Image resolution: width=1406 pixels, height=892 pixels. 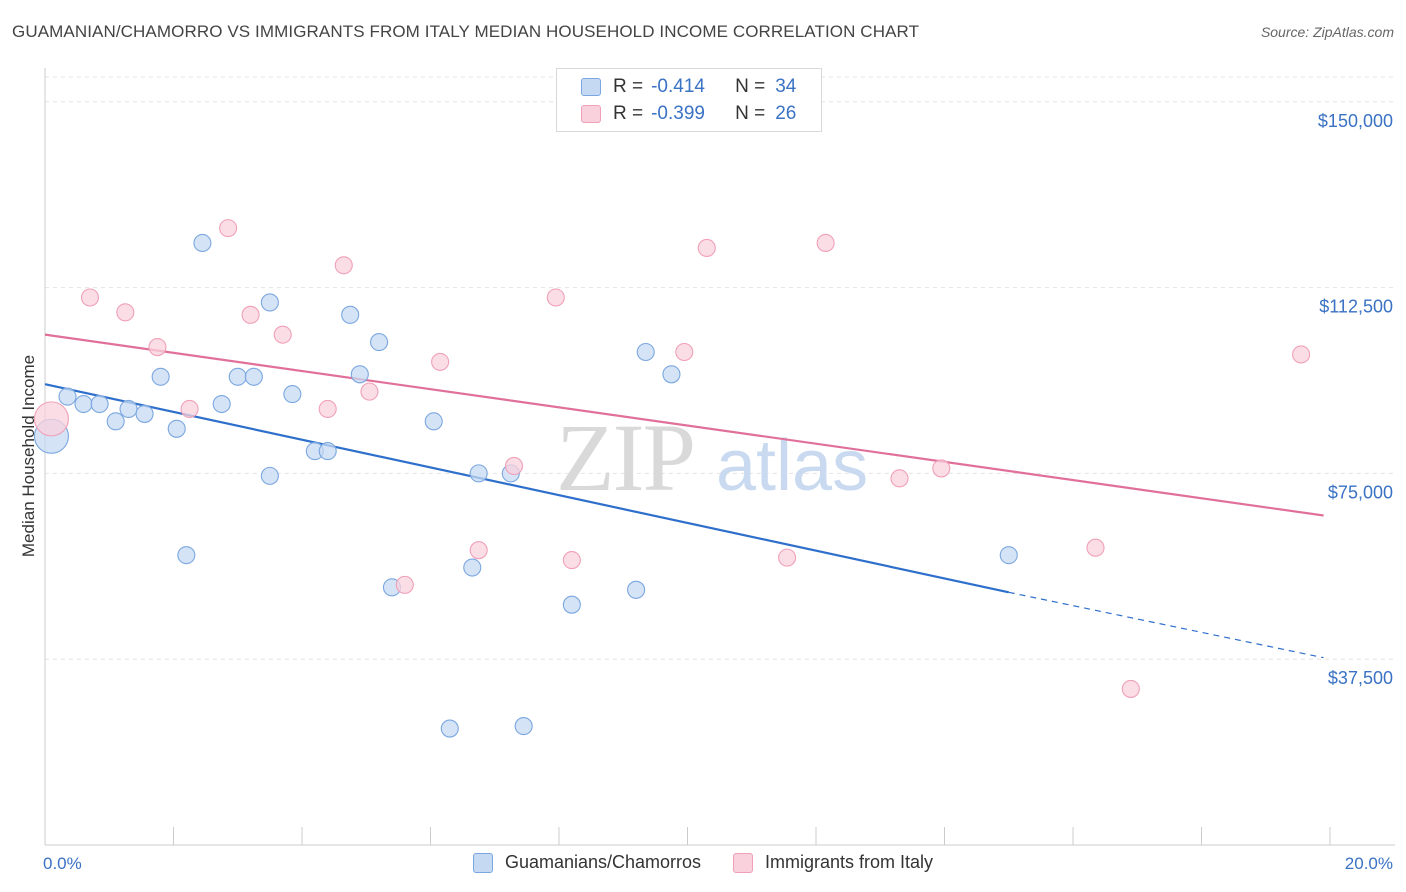 I want to click on legend-r-value: -0.414, so click(x=678, y=86).